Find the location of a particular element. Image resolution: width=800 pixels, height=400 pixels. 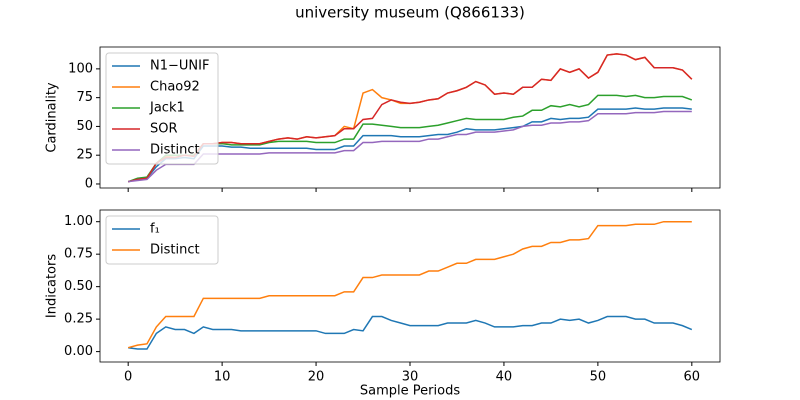

y-tick-label: 100 is located at coordinates (80, 68).